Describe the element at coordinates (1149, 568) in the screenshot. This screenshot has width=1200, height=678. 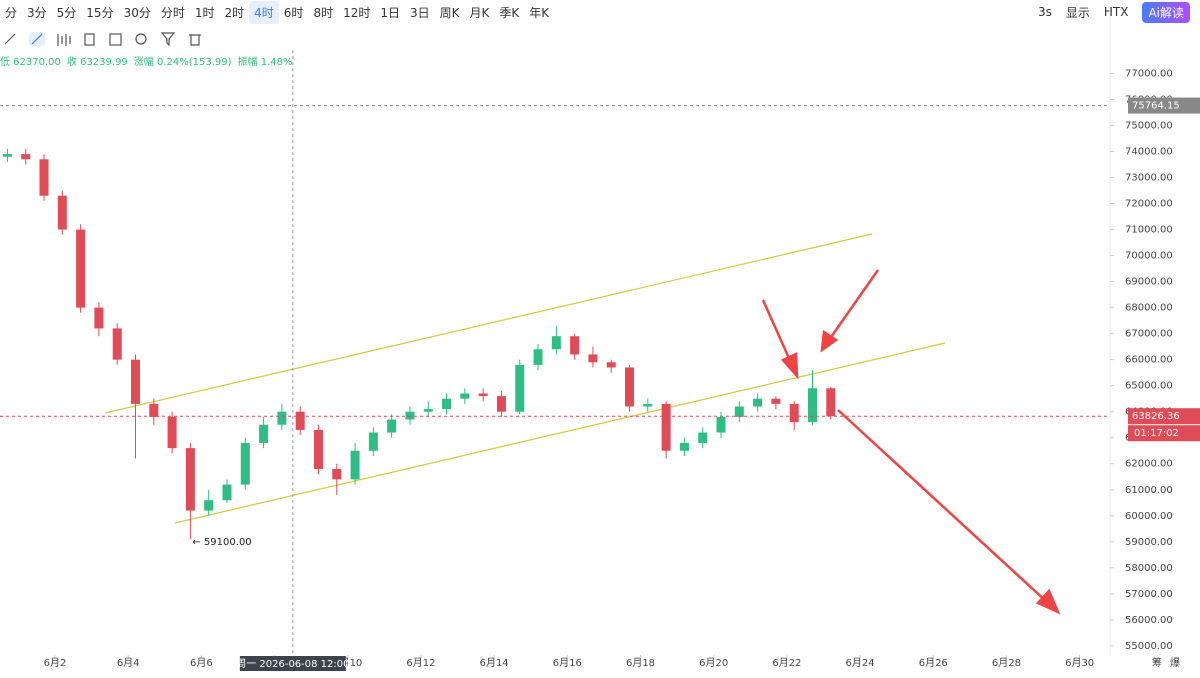
I see `y-tick-label: 58000.00` at that location.